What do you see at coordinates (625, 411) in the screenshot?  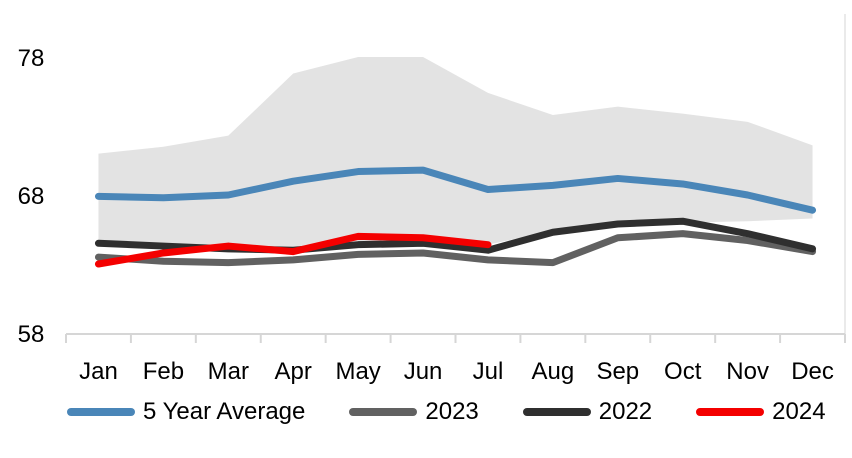 I see `legend-label-2022: 2022` at bounding box center [625, 411].